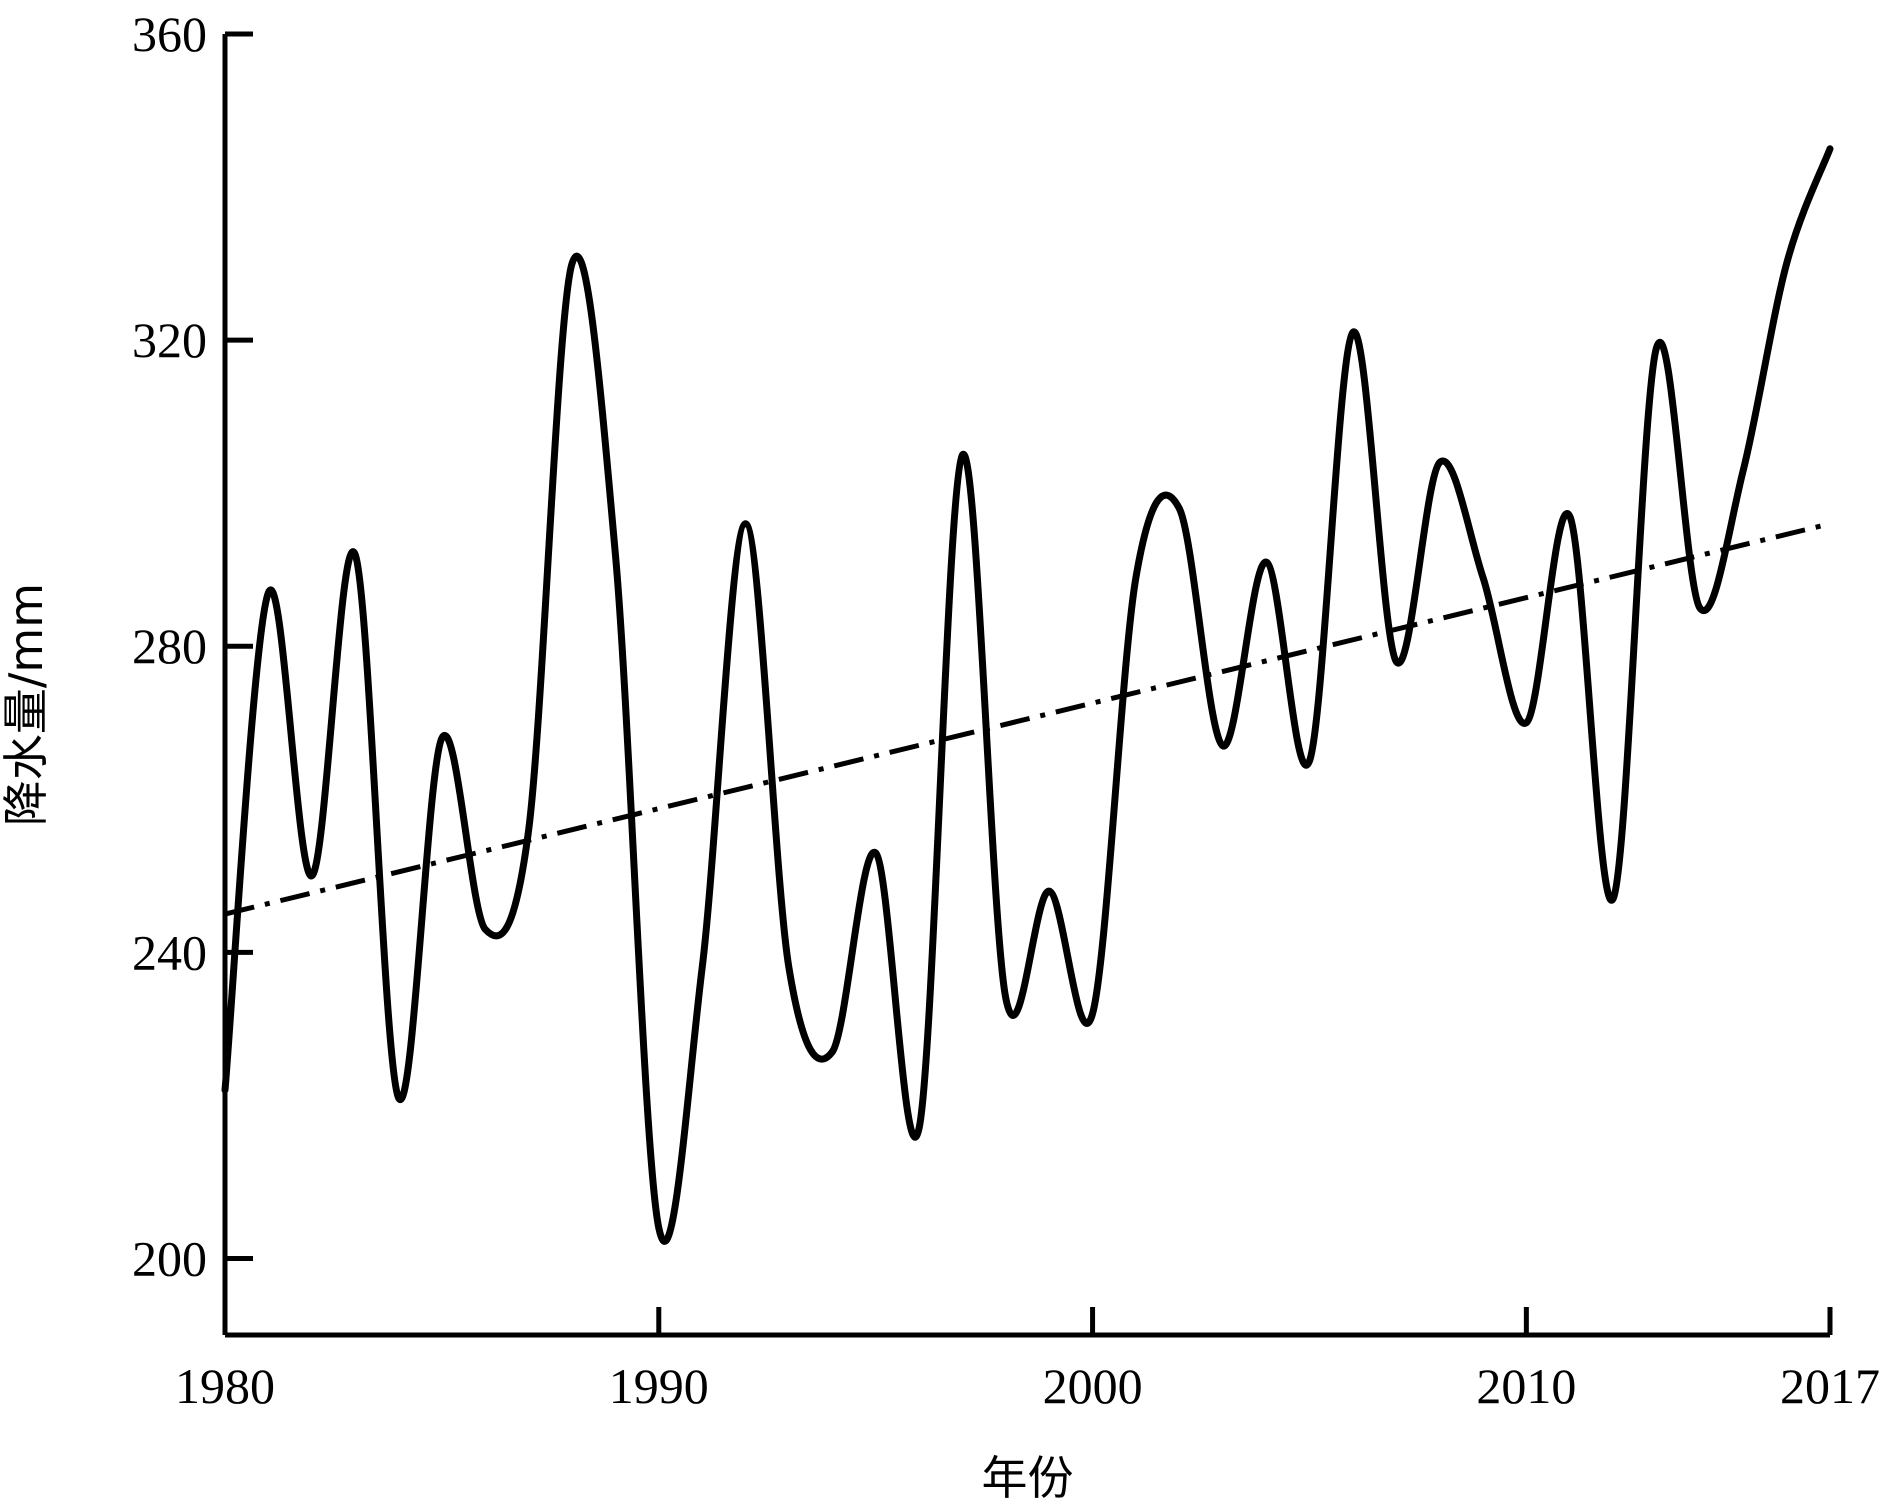  I want to click on y-axis-ticks: 200 240 280 320 360, so click(192, 646).